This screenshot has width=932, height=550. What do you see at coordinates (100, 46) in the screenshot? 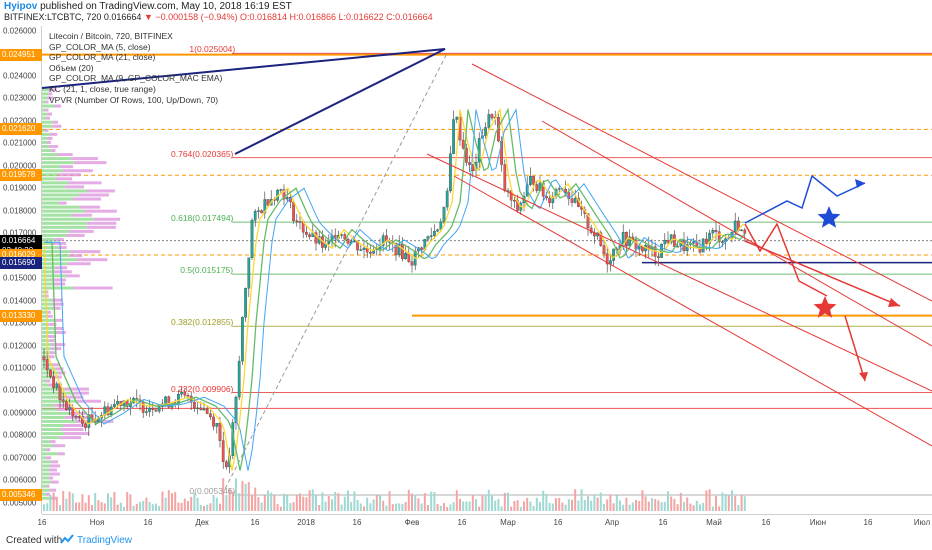
I see `indicator-item: GP_COLOR_MA (5, close)` at bounding box center [100, 46].